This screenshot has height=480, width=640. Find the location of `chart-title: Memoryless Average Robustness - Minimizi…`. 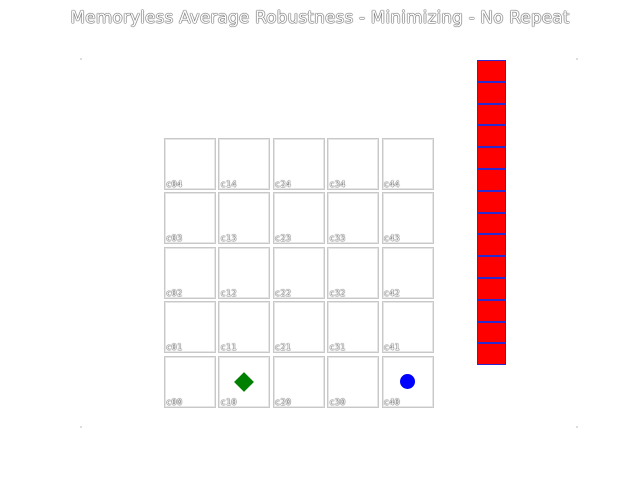

chart-title: Memoryless Average Robustness - Minimizi… is located at coordinates (320, 18).